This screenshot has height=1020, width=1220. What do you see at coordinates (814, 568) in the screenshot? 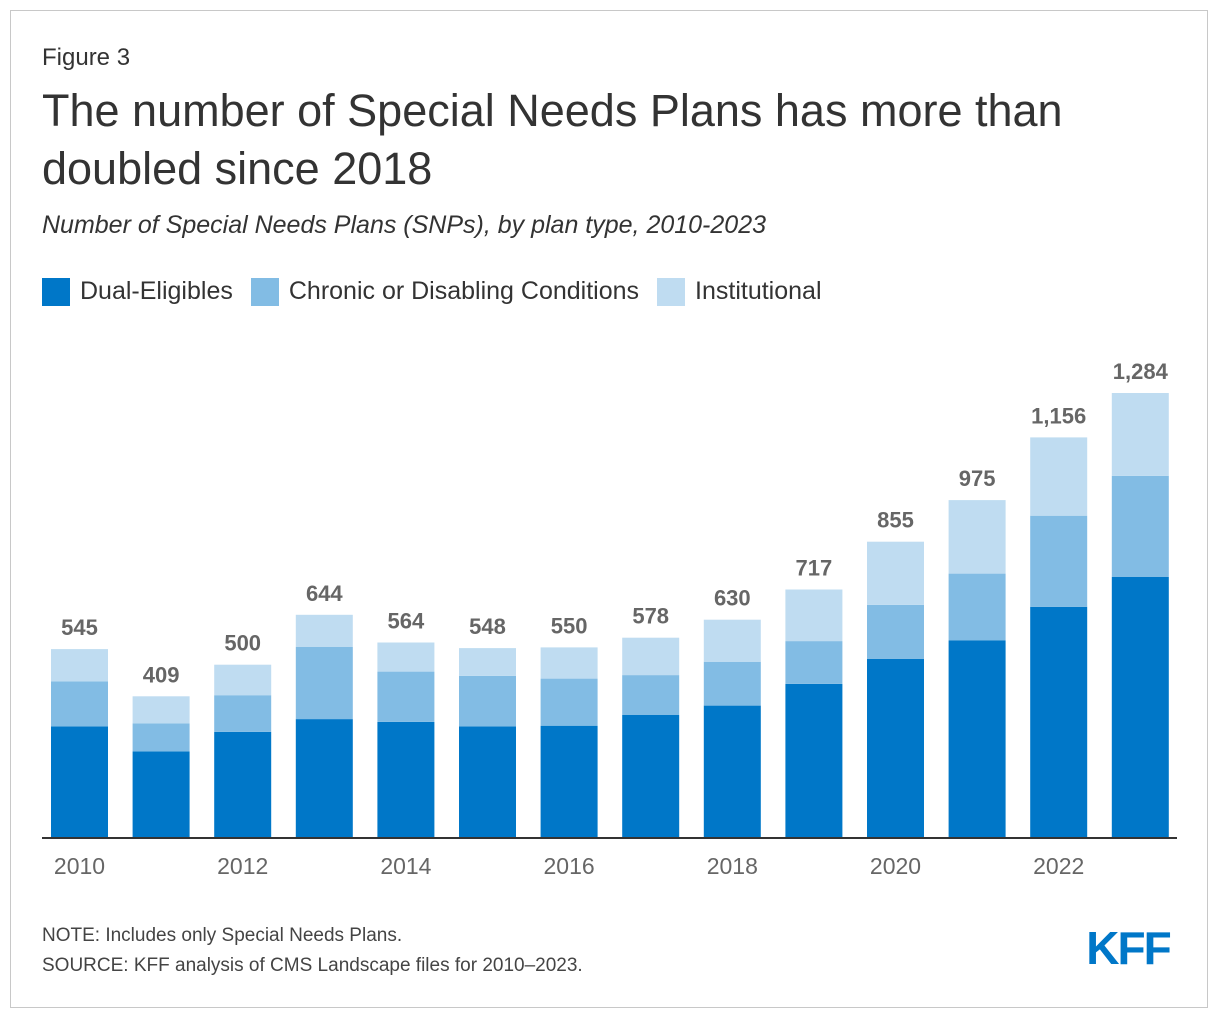
I see `data-label-2019: 717` at bounding box center [814, 568].